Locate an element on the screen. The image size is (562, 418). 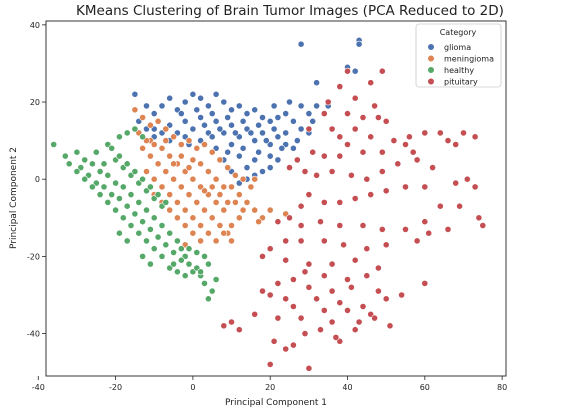
legend-marker-healthy is located at coordinates (431, 70).